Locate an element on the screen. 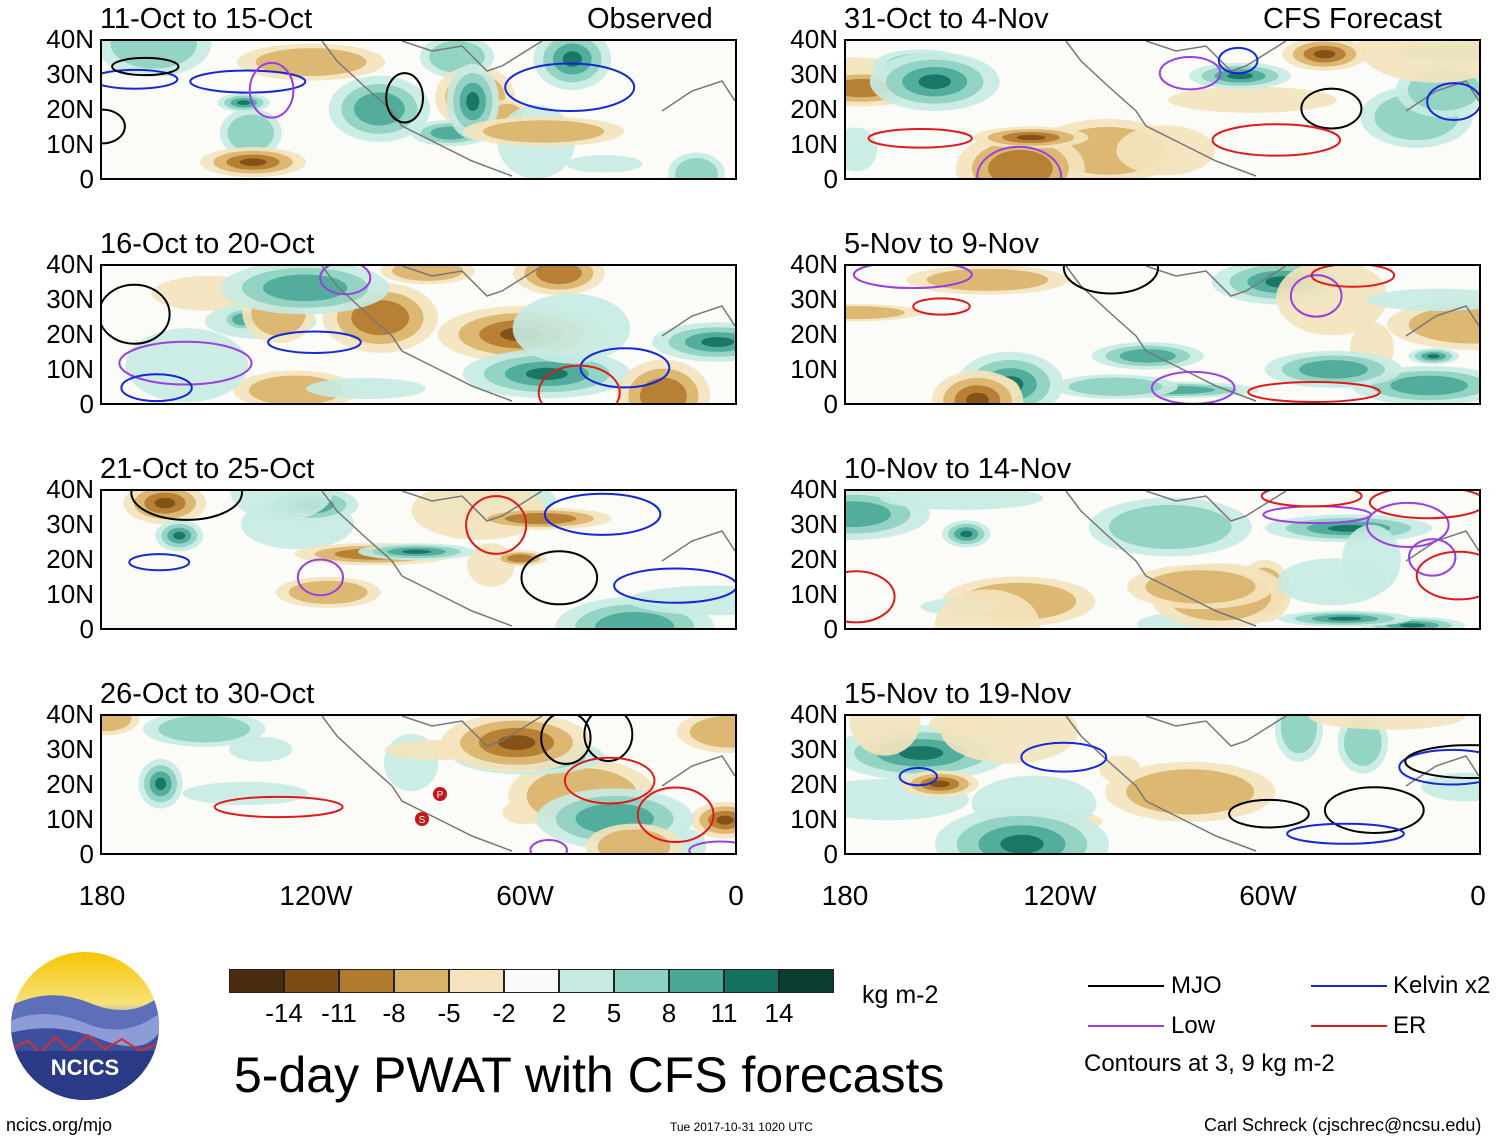 This screenshot has width=1510, height=1141. svg-text: P is located at coordinates (440, 795).